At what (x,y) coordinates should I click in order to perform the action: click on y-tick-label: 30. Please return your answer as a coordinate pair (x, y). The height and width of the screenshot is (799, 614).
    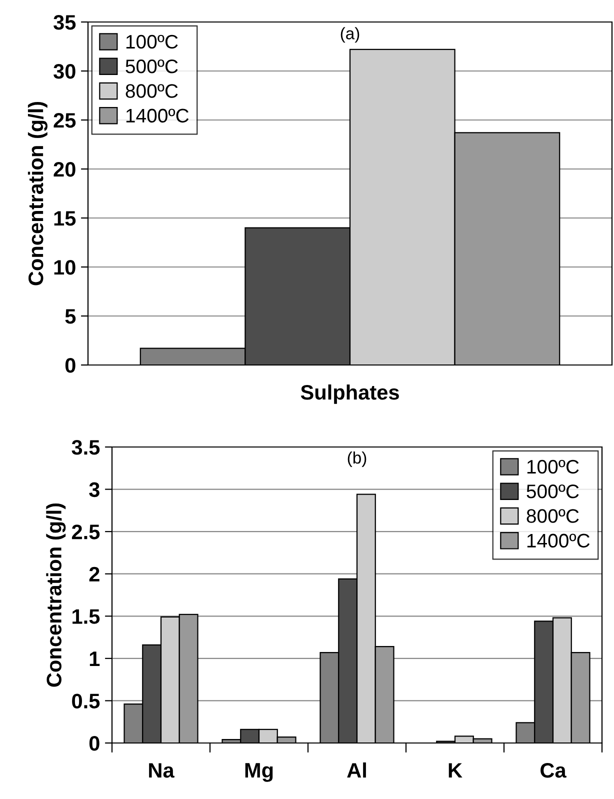
    Looking at the image, I should click on (65, 71).